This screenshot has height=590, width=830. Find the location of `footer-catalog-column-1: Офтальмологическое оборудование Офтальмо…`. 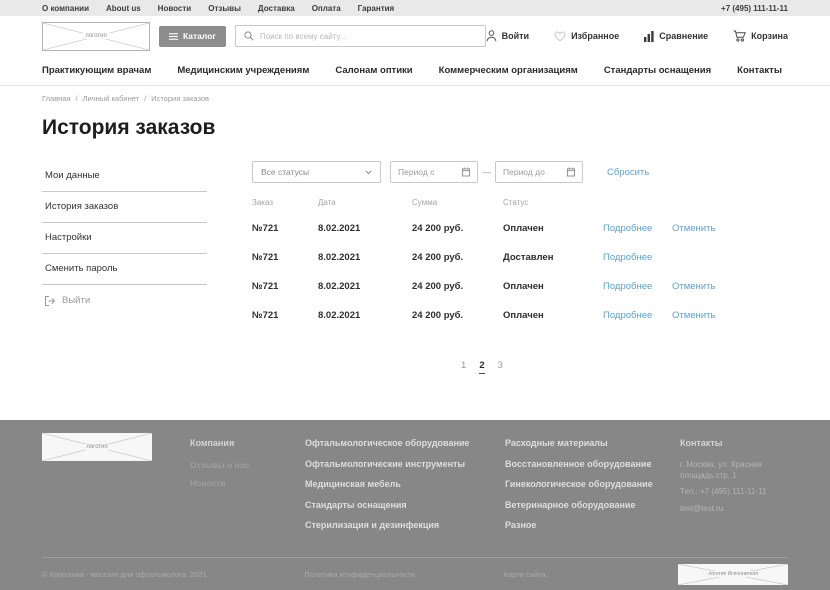

footer-catalog-column-1: Офтальмологическое оборудование Офтальмо… is located at coordinates (405, 495).